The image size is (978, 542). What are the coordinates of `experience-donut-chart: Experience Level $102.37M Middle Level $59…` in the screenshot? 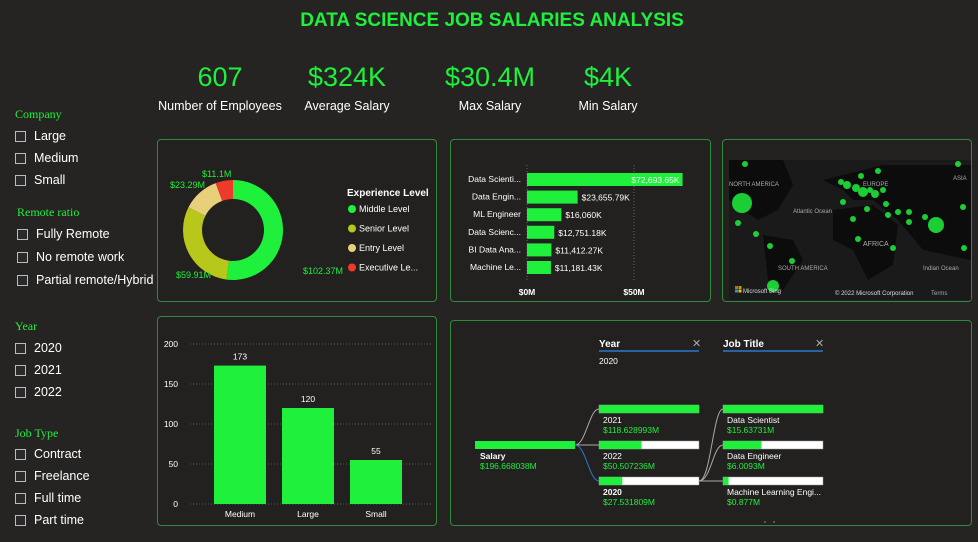 It's located at (299, 224).